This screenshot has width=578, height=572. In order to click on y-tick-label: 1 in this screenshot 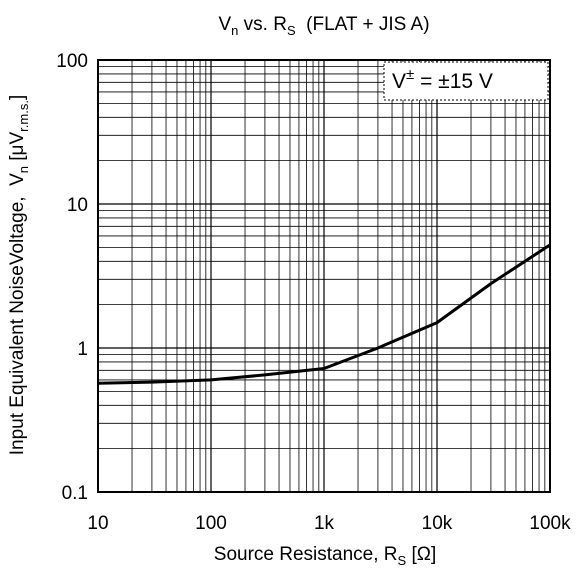, I will do `click(82, 349)`.